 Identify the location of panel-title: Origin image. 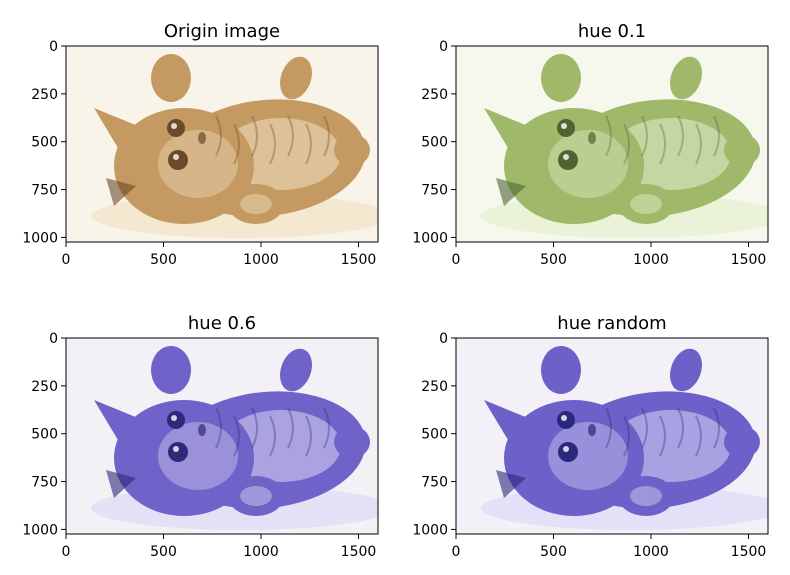
(222, 31).